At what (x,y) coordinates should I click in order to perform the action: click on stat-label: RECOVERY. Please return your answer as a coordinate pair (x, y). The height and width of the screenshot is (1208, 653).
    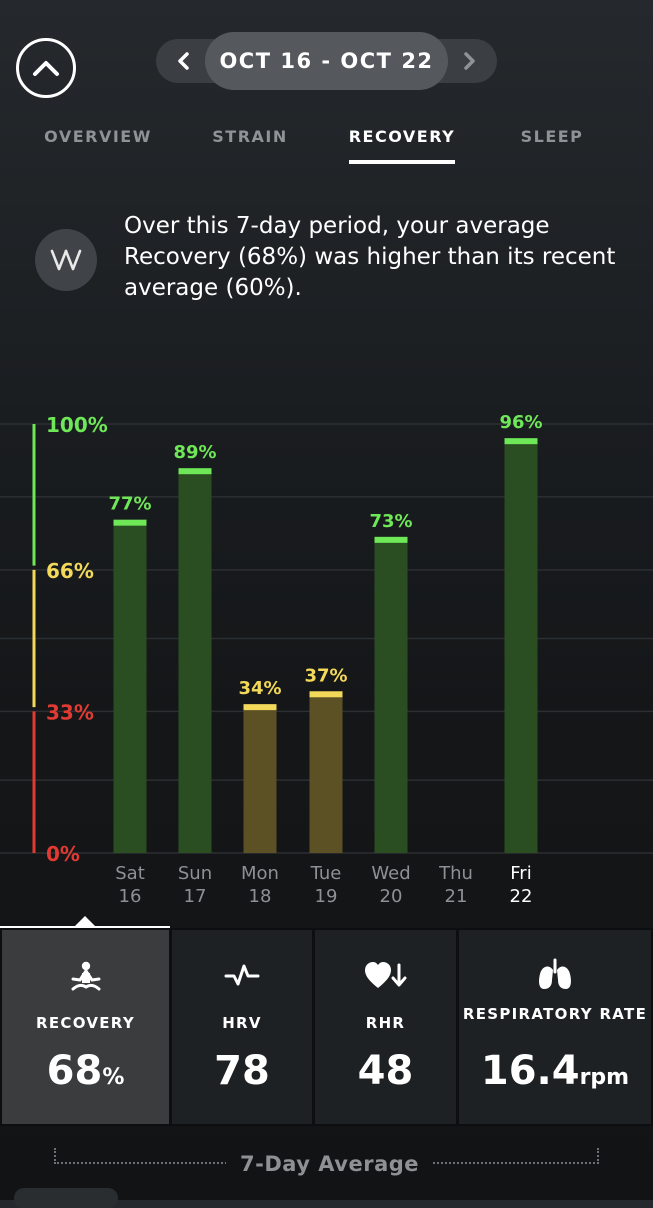
    Looking at the image, I should click on (85, 1023).